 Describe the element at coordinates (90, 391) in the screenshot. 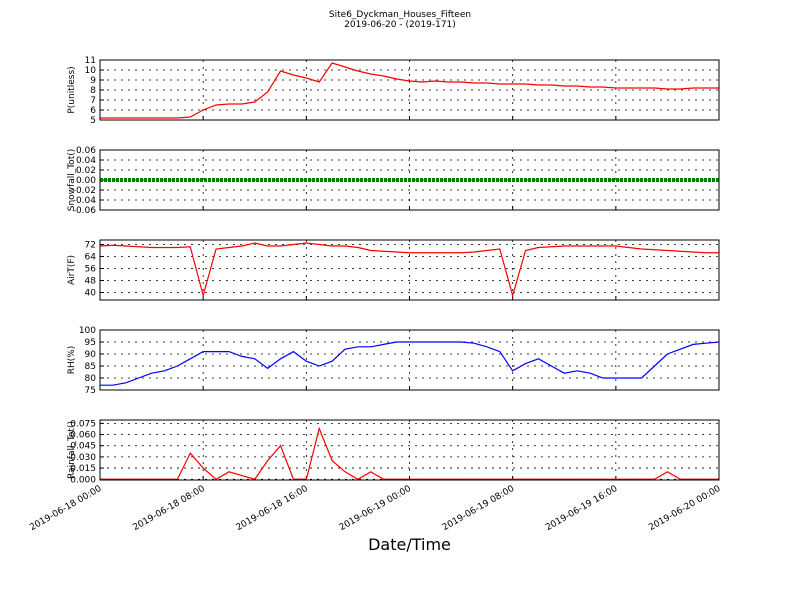

I see `y-tick-label: 75` at that location.